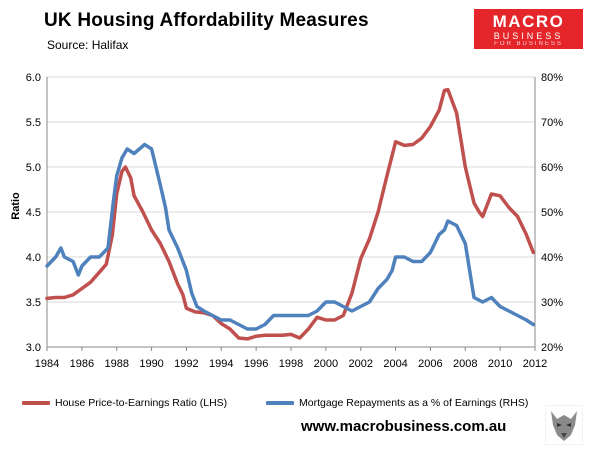  What do you see at coordinates (552, 303) in the screenshot?
I see `y-right-tick-label: 30%` at bounding box center [552, 303].